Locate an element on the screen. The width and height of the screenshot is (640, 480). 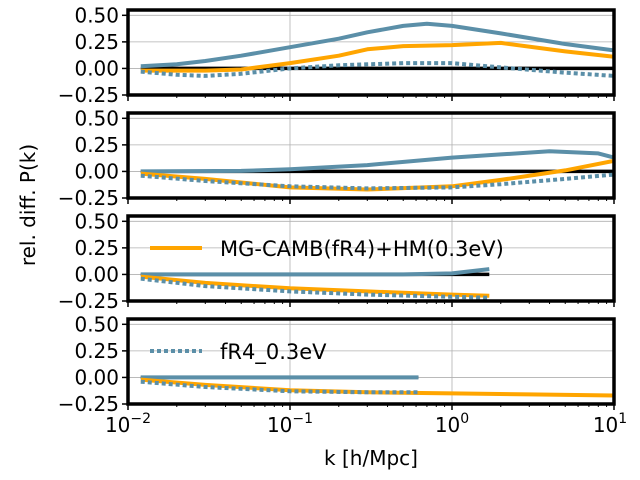
legend-label: MG-CAMB(fR4)+HM(0.3eV) is located at coordinates (362, 249).